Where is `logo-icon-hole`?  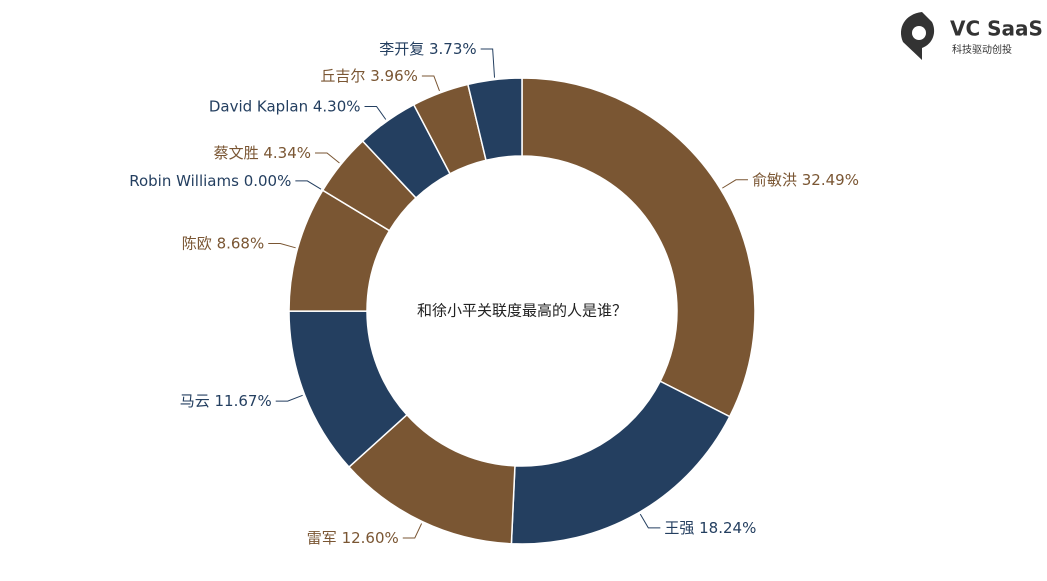
logo-icon-hole is located at coordinates (919, 33).